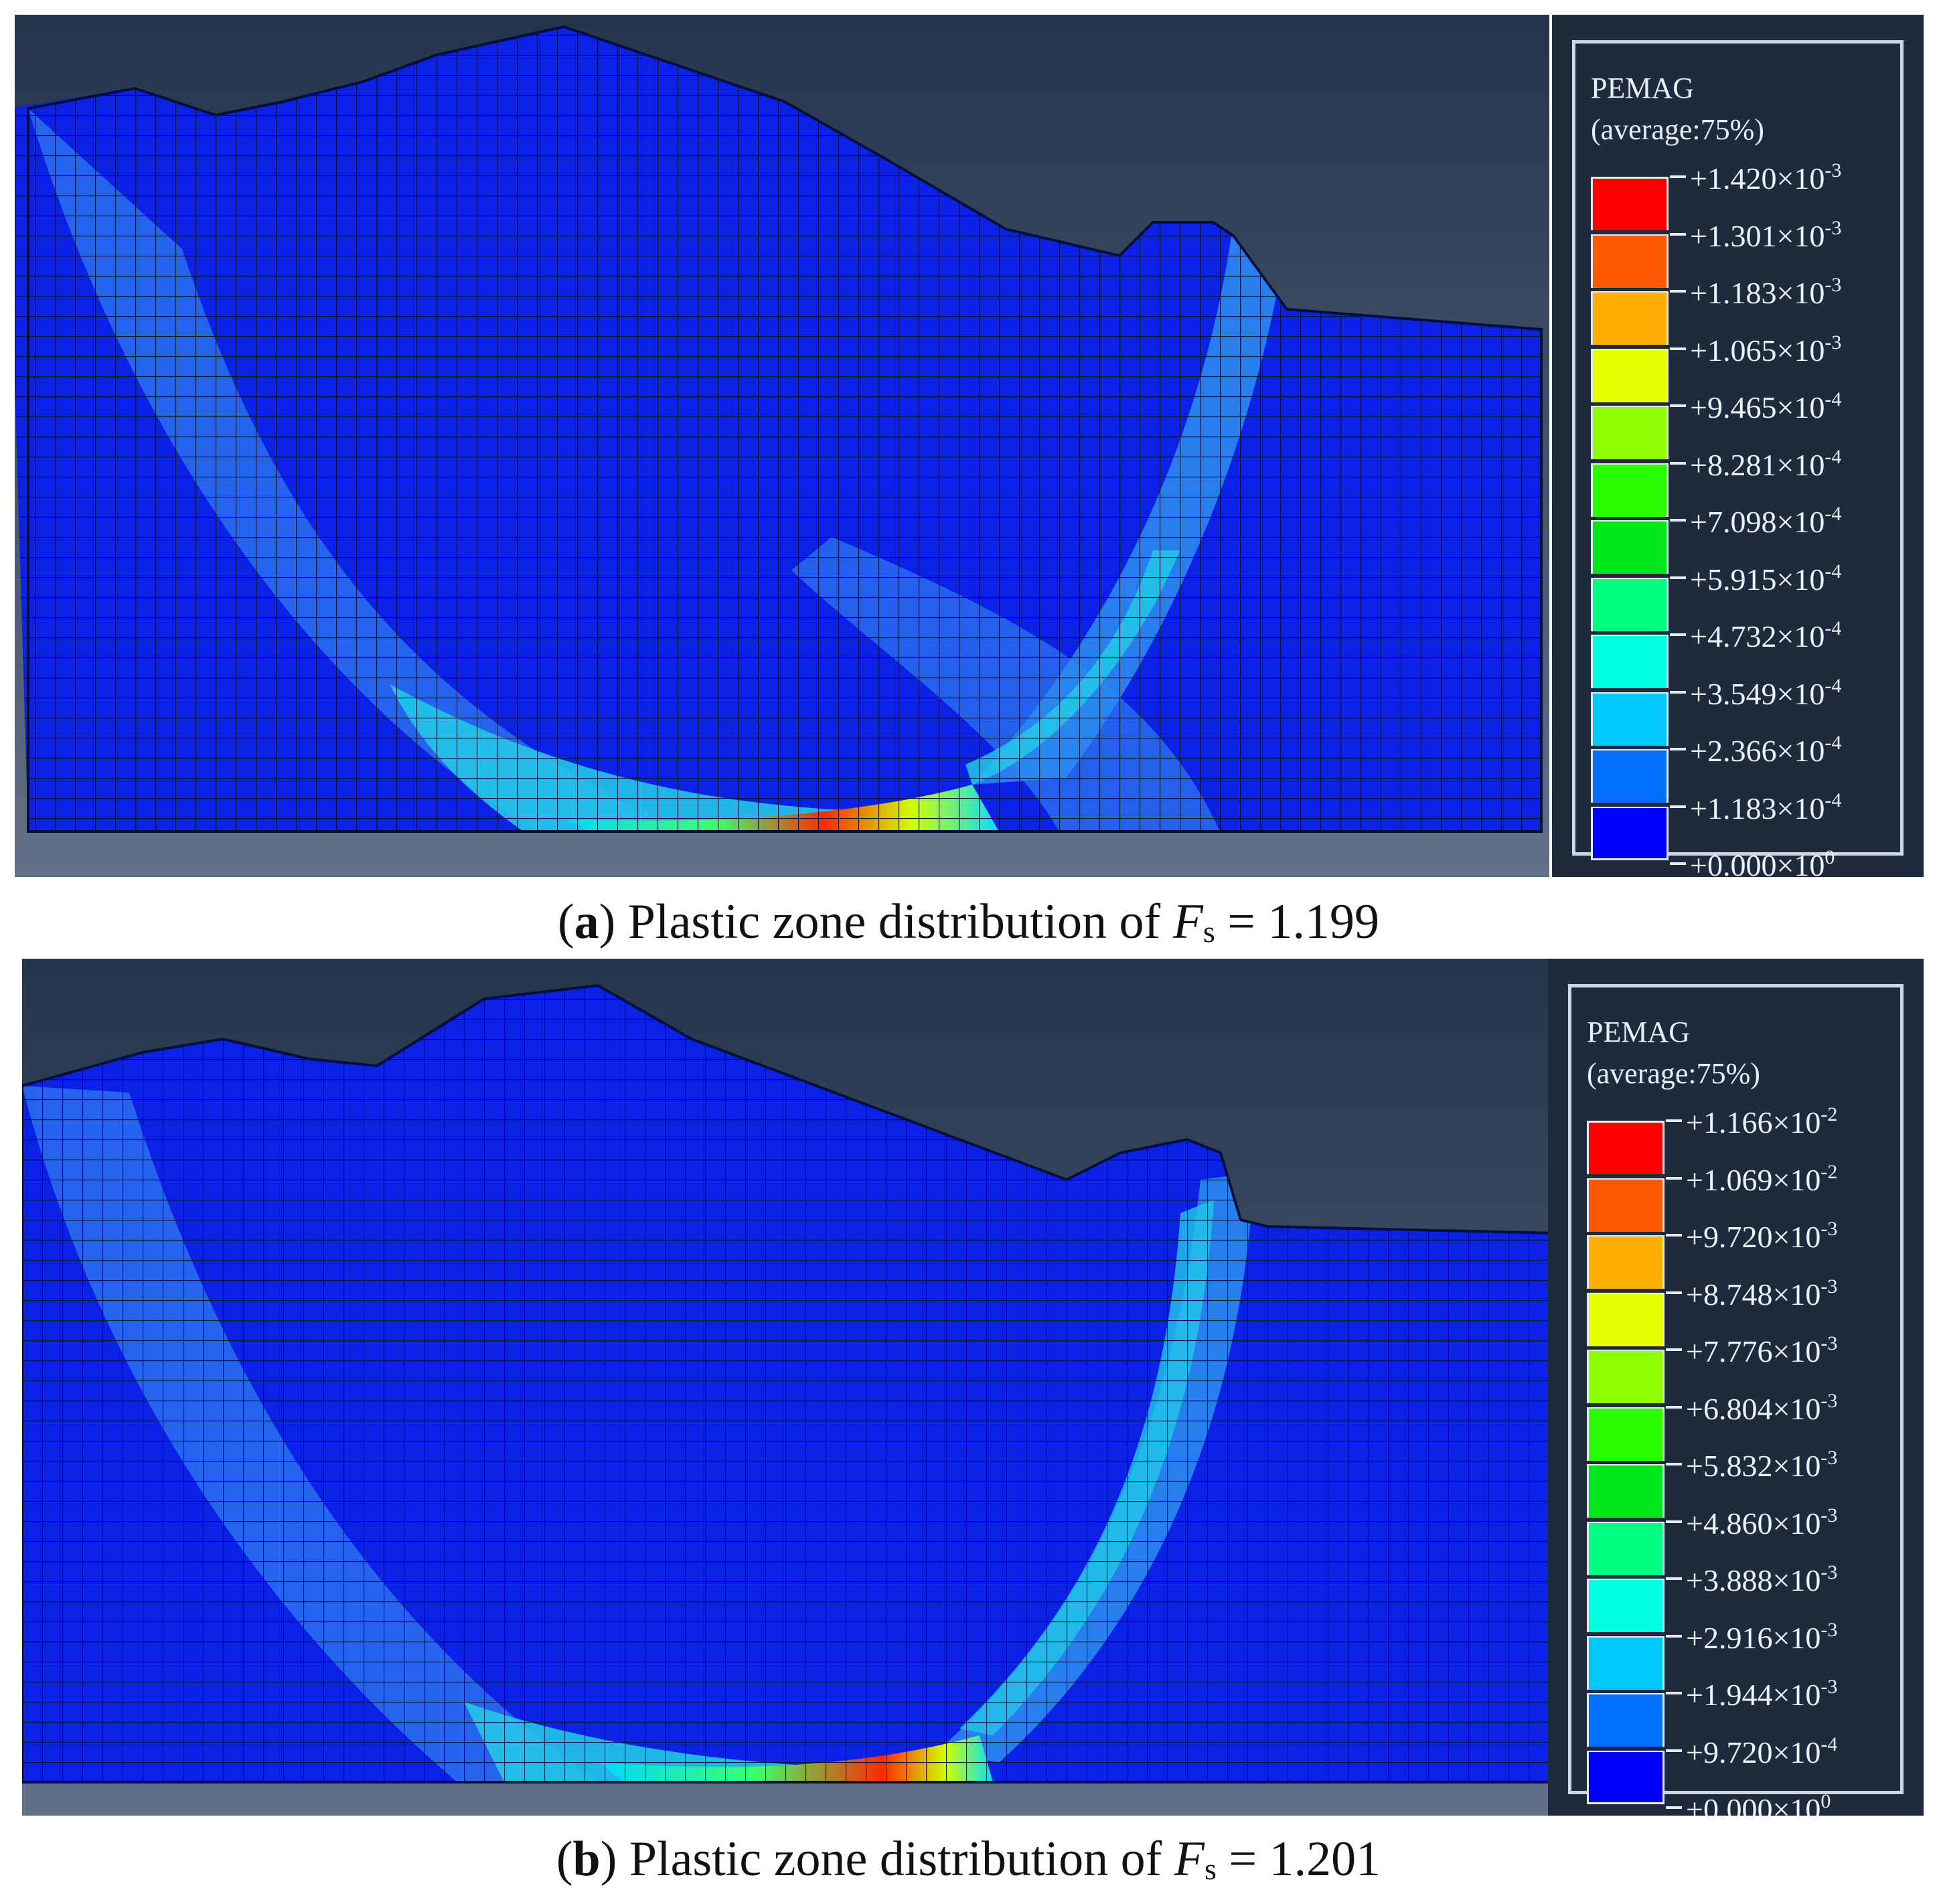  What do you see at coordinates (586, 921) in the screenshot?
I see `caption-letter: a` at bounding box center [586, 921].